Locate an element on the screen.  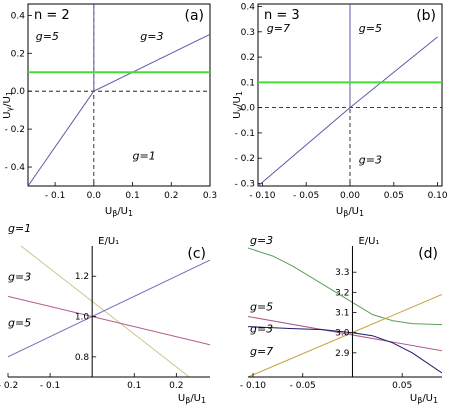
panel-label: (b) is located at coordinates (426, 16).